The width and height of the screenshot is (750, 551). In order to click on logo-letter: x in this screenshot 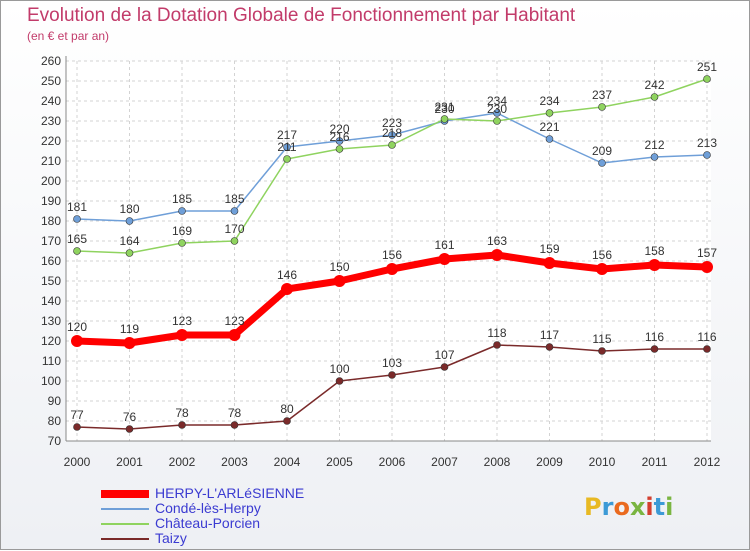, I will do `click(637, 507)`.